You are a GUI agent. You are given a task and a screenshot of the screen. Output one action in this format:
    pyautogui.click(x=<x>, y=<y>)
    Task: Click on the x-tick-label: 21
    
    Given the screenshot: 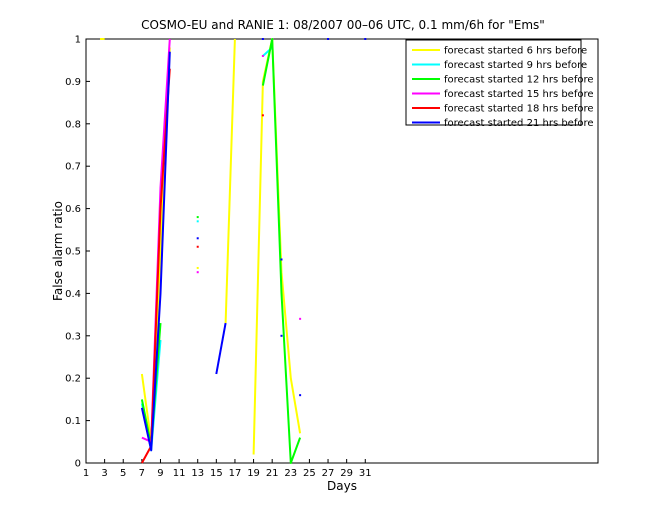 What is the action you would take?
    pyautogui.click(x=272, y=473)
    